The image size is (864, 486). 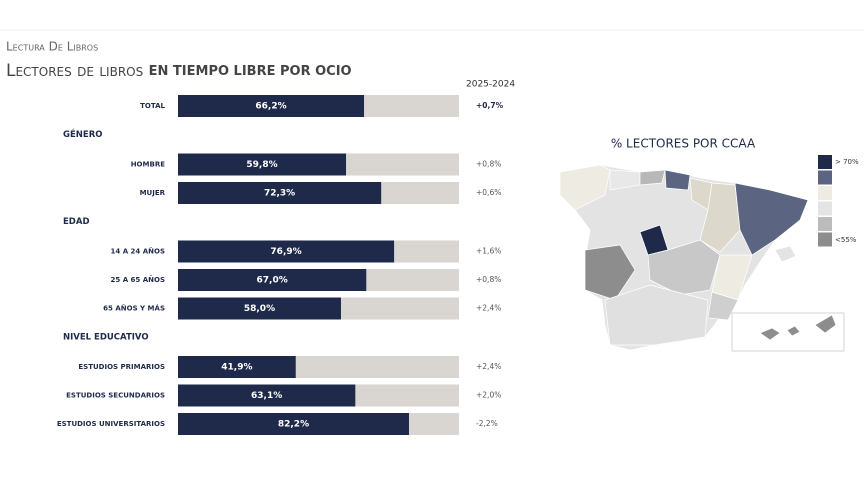 I want to click on value-label: 41,9%, so click(x=236, y=368).